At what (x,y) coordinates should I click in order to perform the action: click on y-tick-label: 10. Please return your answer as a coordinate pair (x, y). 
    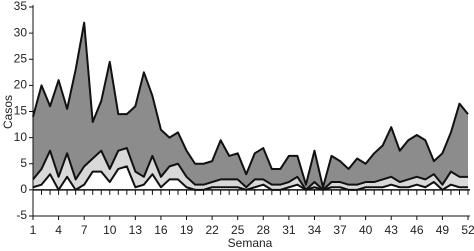
    Looking at the image, I should click on (21, 137).